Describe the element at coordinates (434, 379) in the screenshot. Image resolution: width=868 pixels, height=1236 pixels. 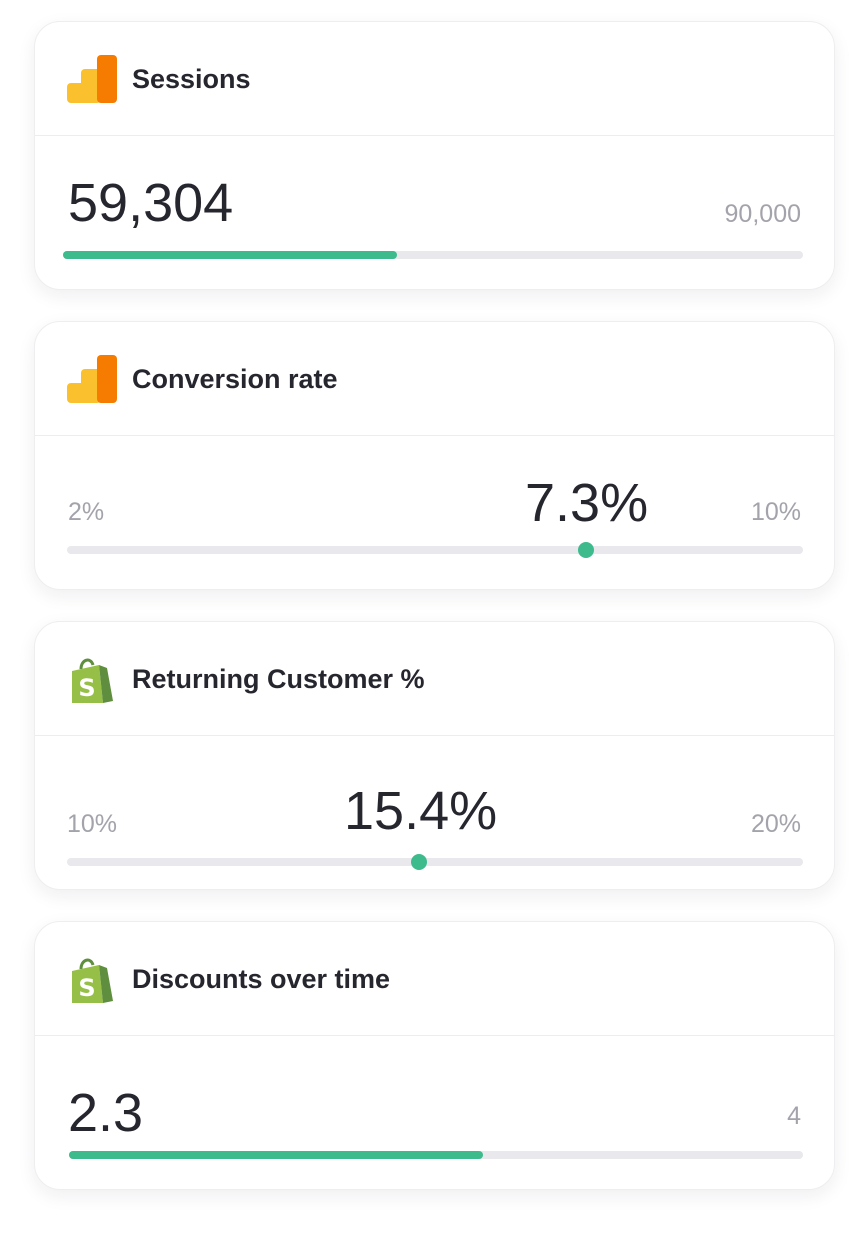
I see `card-header: Conversion rate` at that location.